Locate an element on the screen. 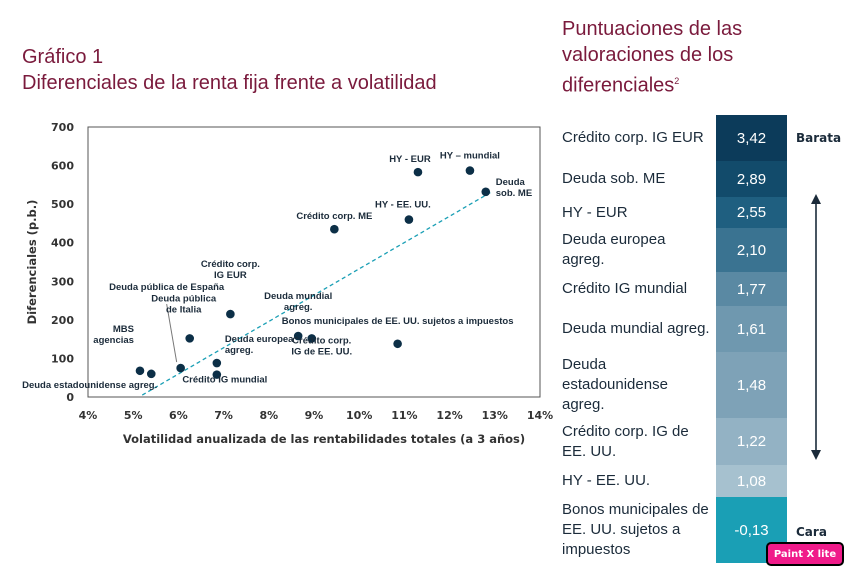 This screenshot has height=575, width=855. score-value: 1,48 is located at coordinates (751, 385).